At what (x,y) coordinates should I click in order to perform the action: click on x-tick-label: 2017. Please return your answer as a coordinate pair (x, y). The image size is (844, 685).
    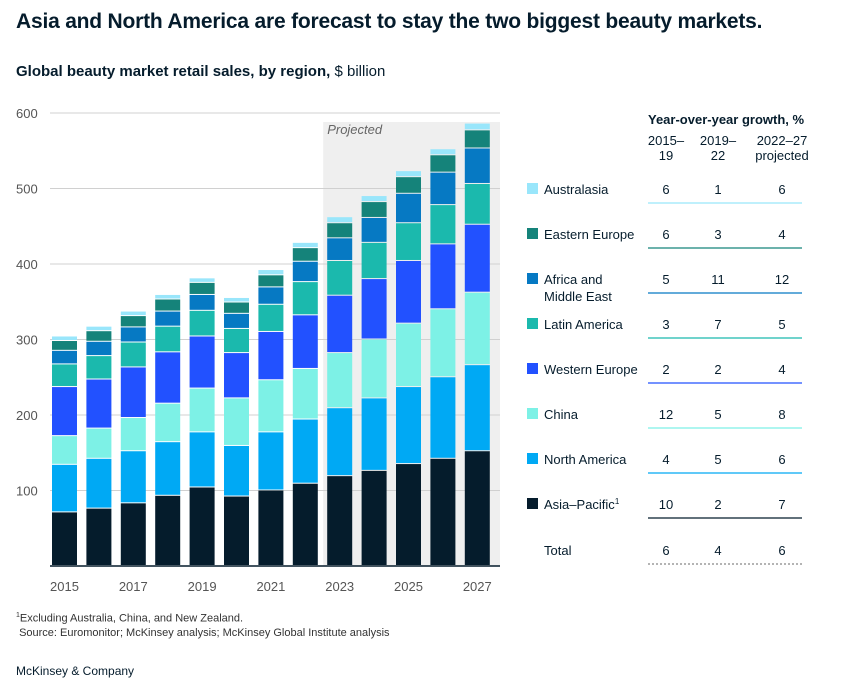
    Looking at the image, I should click on (133, 586).